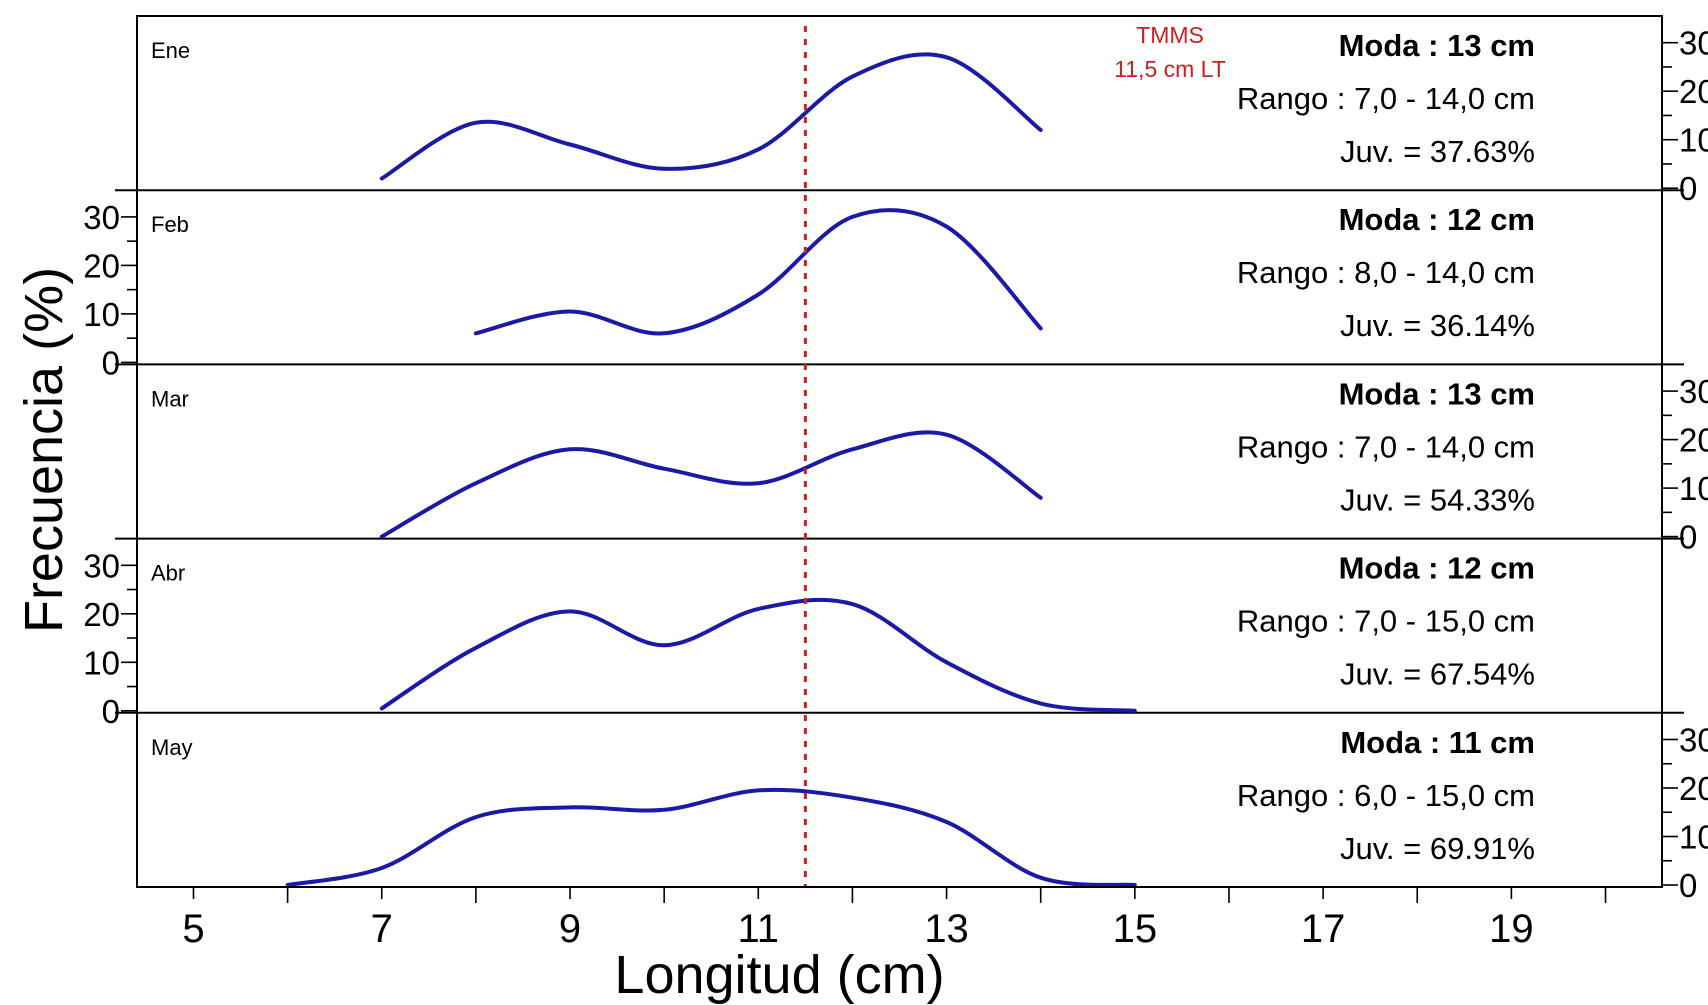  Describe the element at coordinates (1386, 621) in the screenshot. I see `panel-rango: Rango : 7,0 - 15,0 cm` at that location.